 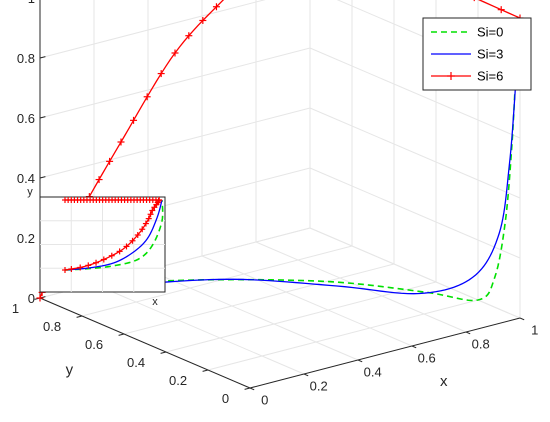 What do you see at coordinates (490, 32) in the screenshot?
I see `legend-label-1: Si=0` at bounding box center [490, 32].